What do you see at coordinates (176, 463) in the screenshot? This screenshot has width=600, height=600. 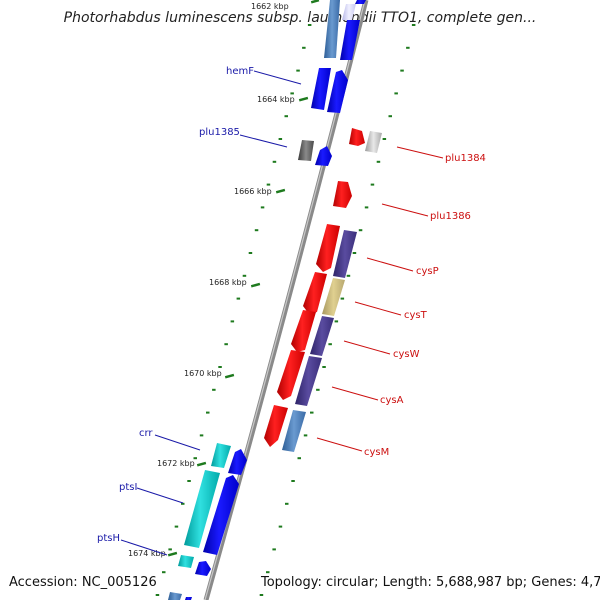 I see `tick-label: 1672 kbp` at bounding box center [176, 463].